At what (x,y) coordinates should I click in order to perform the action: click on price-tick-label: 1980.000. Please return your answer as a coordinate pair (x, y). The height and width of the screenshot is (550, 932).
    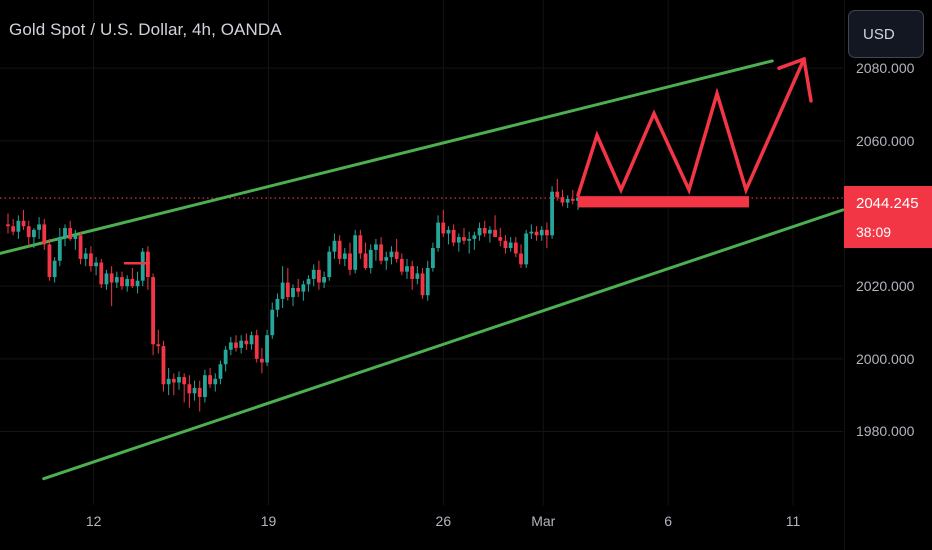
    Looking at the image, I should click on (885, 431).